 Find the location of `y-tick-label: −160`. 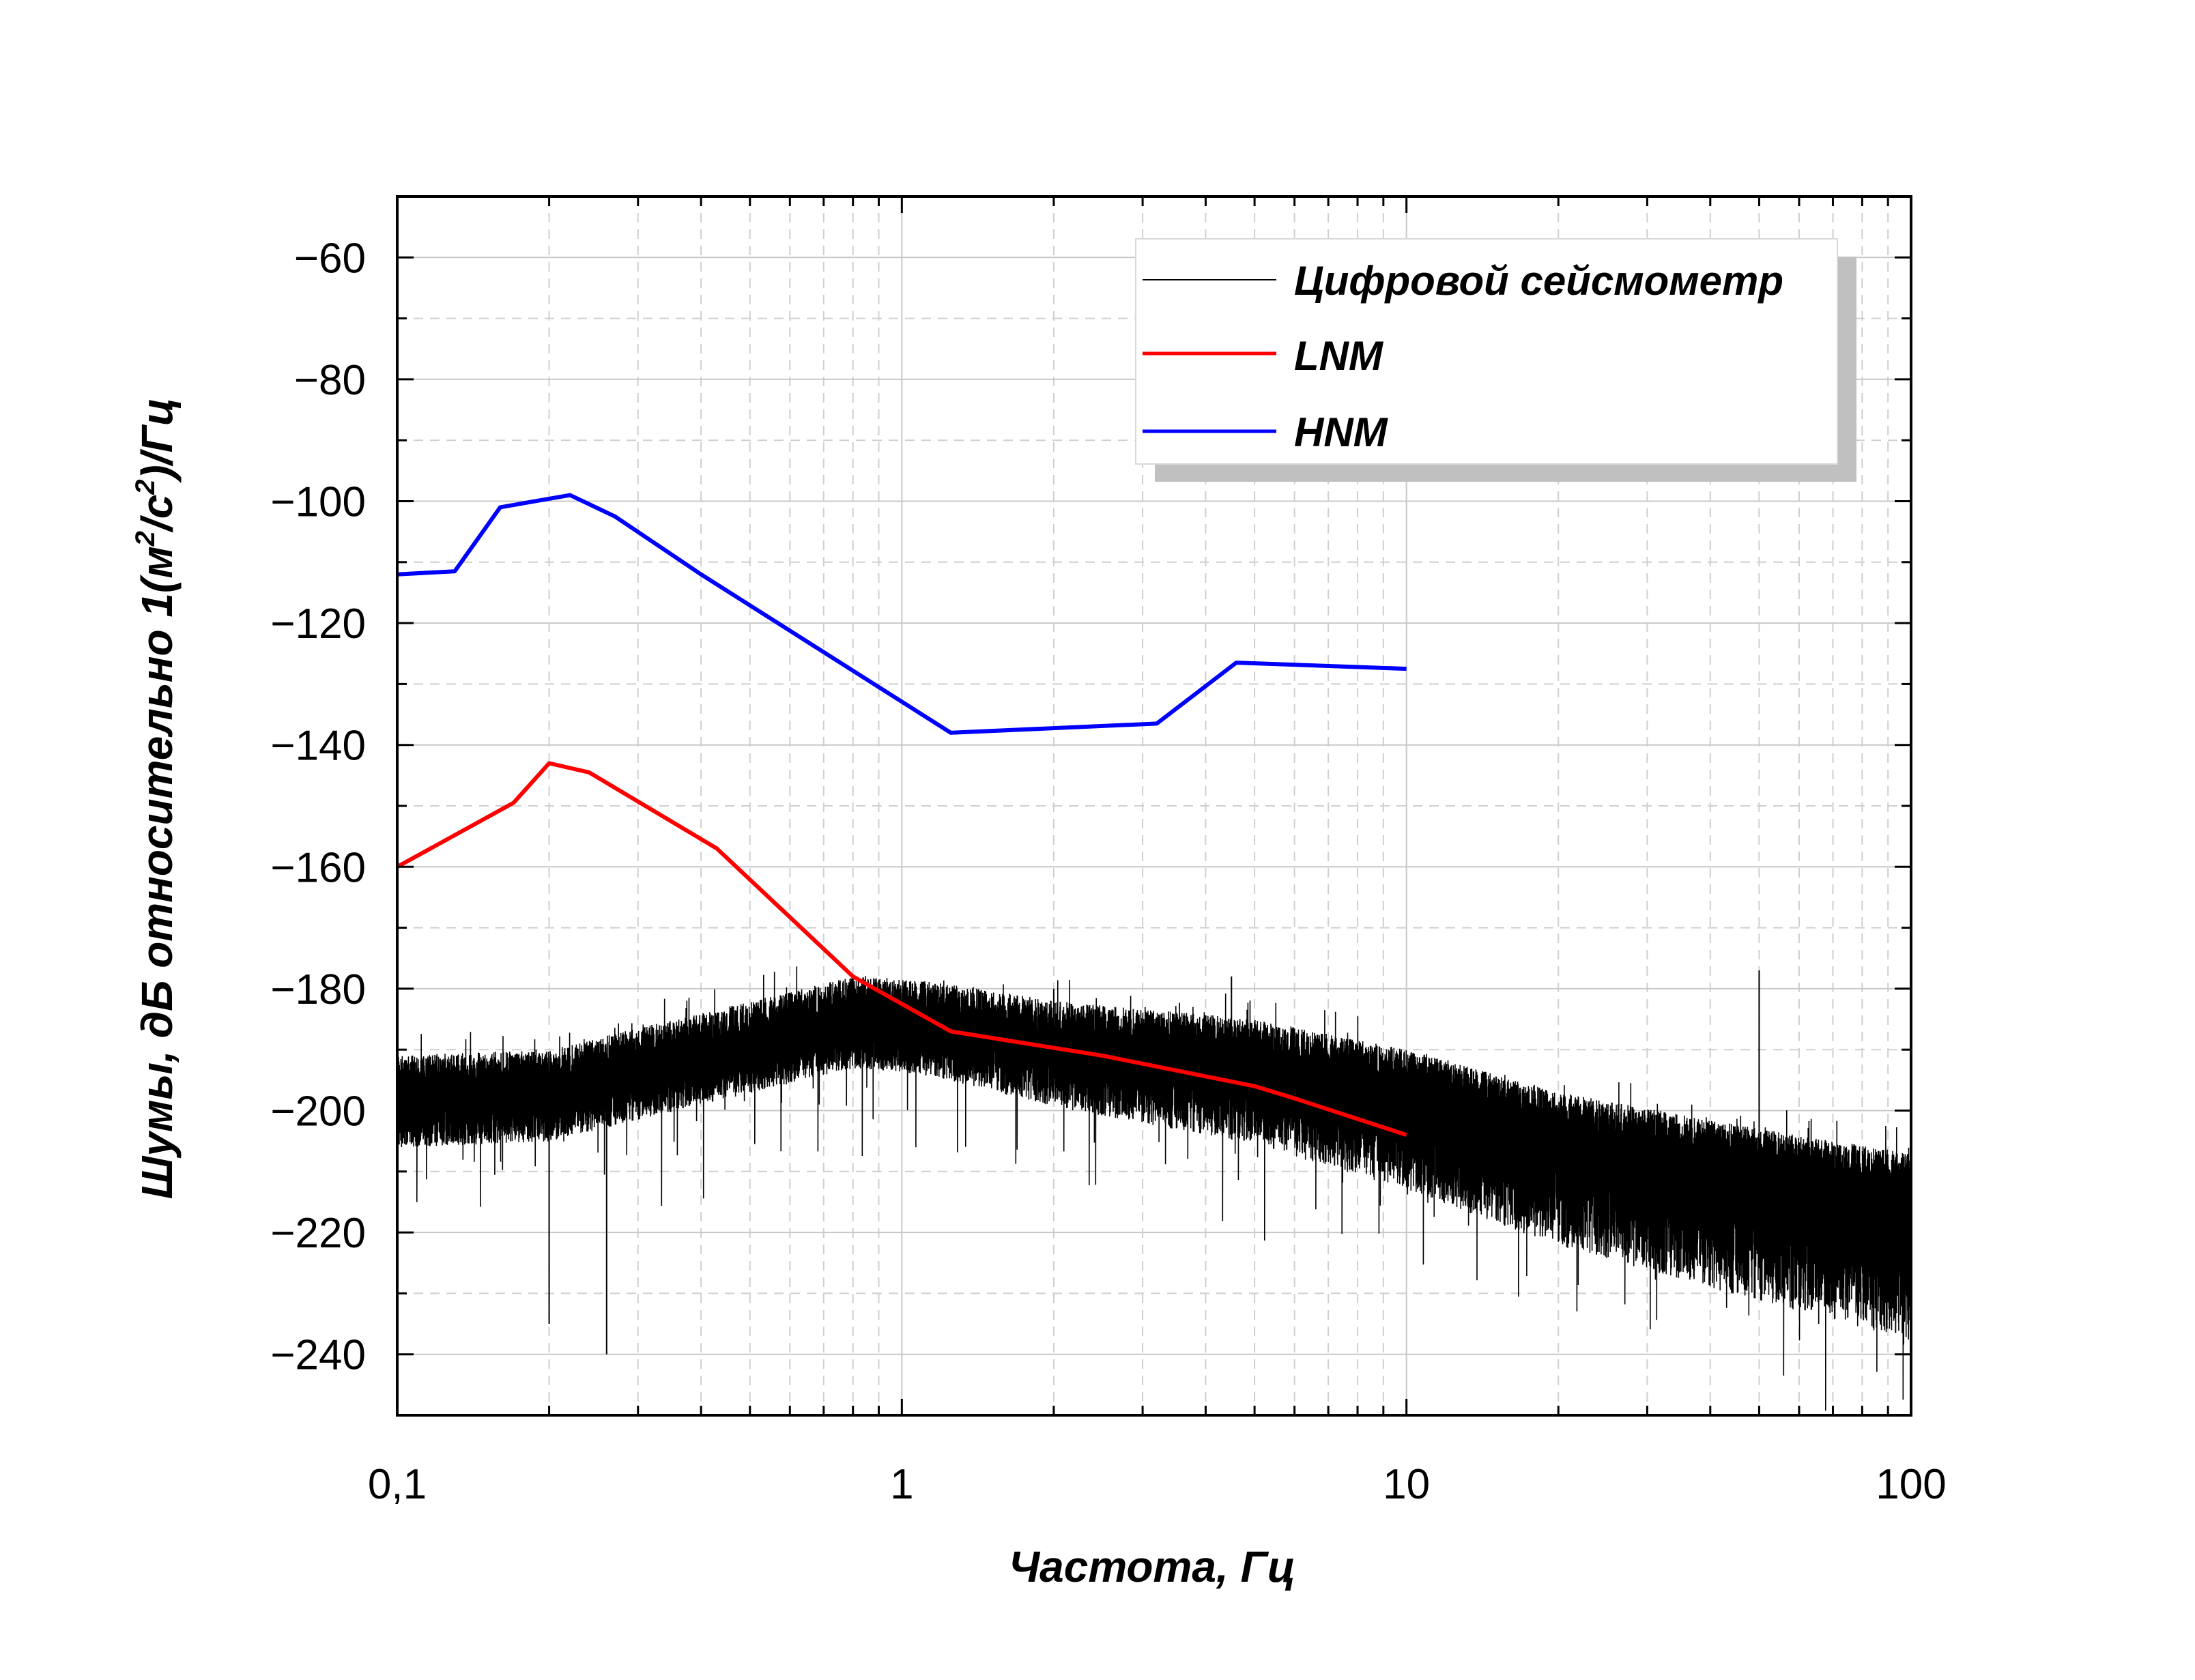

y-tick-label: −160 is located at coordinates (318, 867).